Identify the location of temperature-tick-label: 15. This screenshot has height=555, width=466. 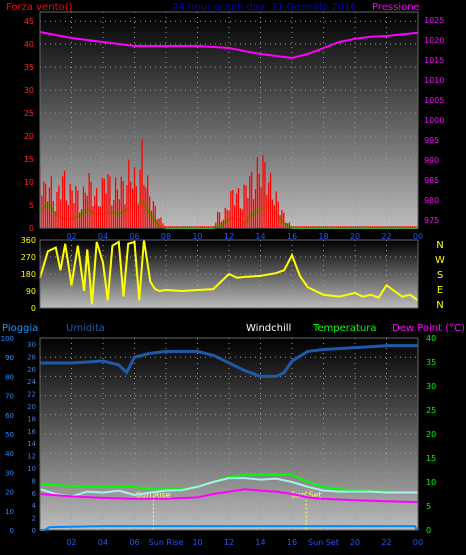
(431, 458).